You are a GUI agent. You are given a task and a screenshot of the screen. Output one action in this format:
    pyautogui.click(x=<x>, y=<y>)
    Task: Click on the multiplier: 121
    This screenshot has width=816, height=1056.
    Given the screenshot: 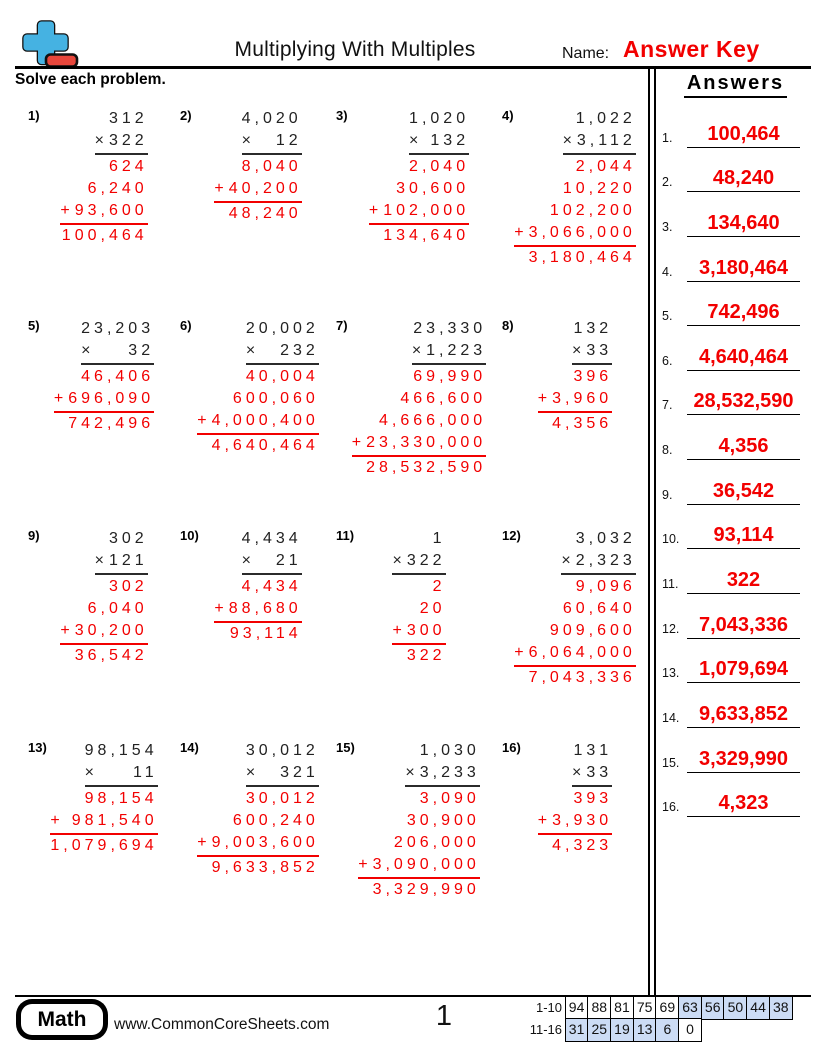 What is the action you would take?
    pyautogui.click(x=128, y=560)
    